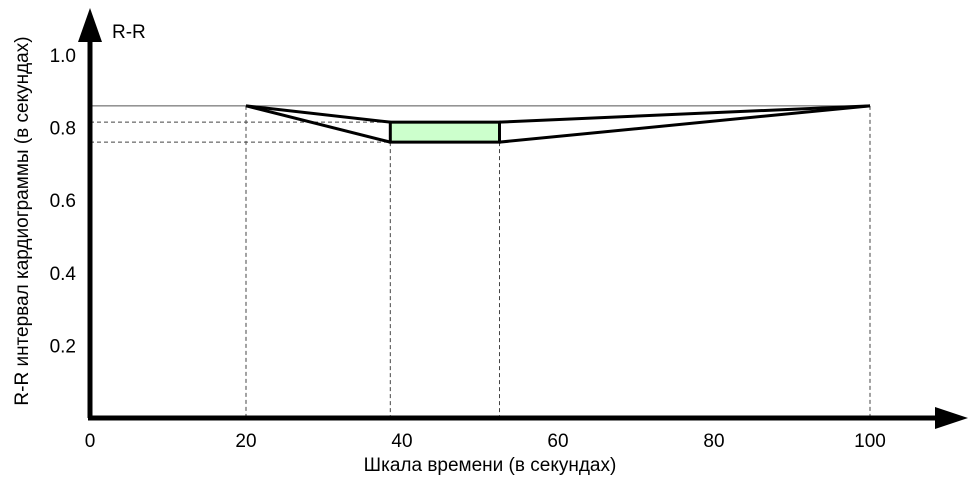 The height and width of the screenshot is (484, 970). I want to click on y-tick-label-1: 0.4, so click(63, 274).